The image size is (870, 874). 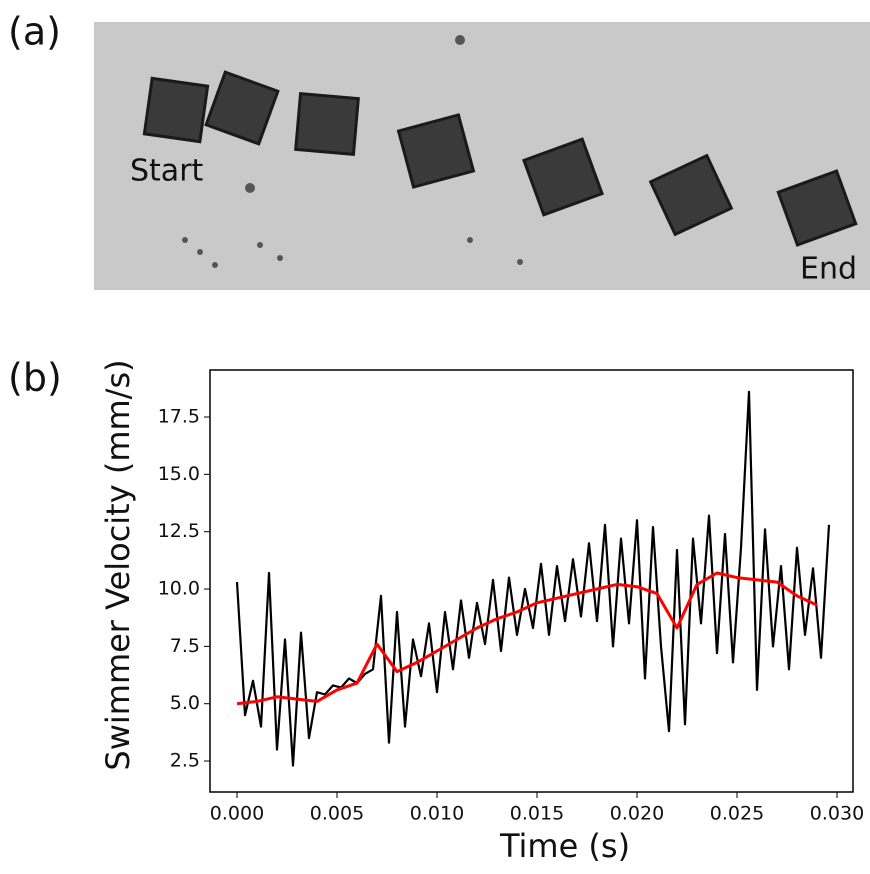 What do you see at coordinates (564, 846) in the screenshot?
I see `x-axis-label: Time (s)` at bounding box center [564, 846].